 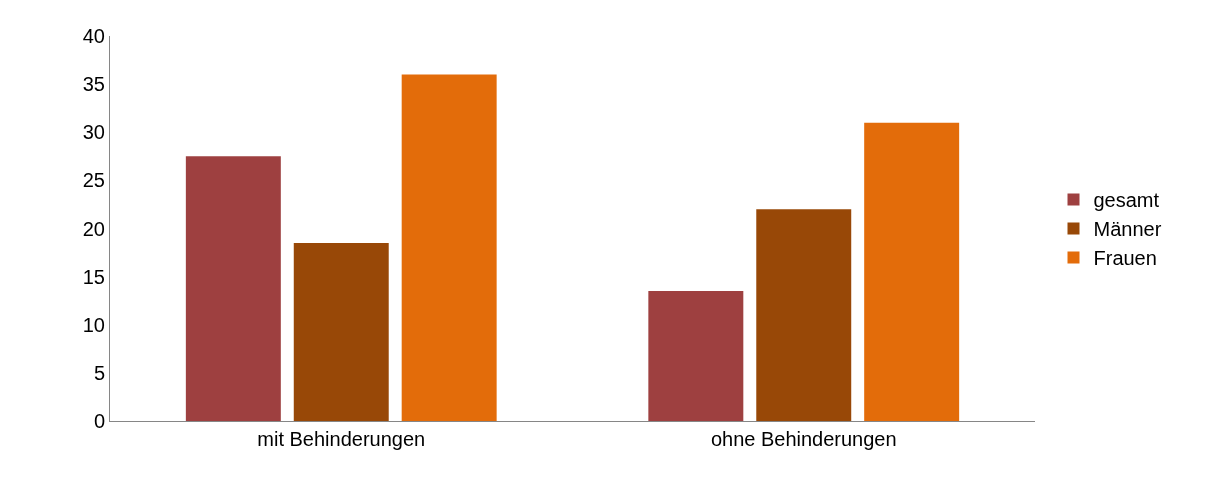 I want to click on legend-label: gesamt, so click(x=1126, y=200).